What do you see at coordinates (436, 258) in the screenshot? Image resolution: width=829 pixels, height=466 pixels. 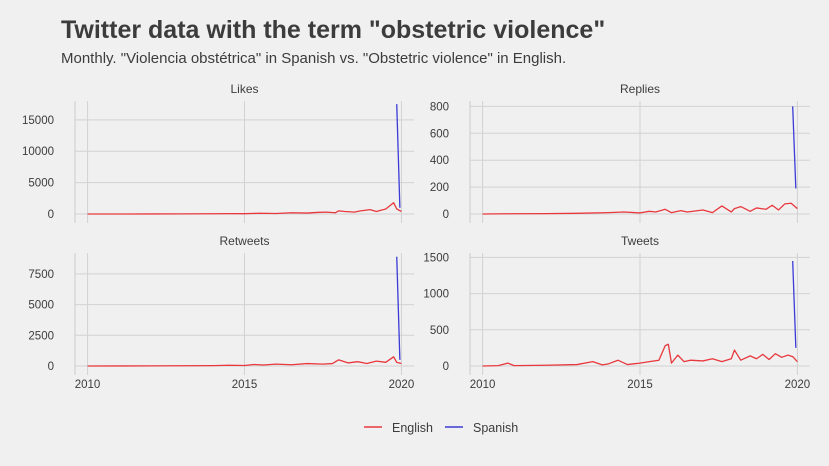 I see `y-tick-label-1500: 1500` at bounding box center [436, 258].